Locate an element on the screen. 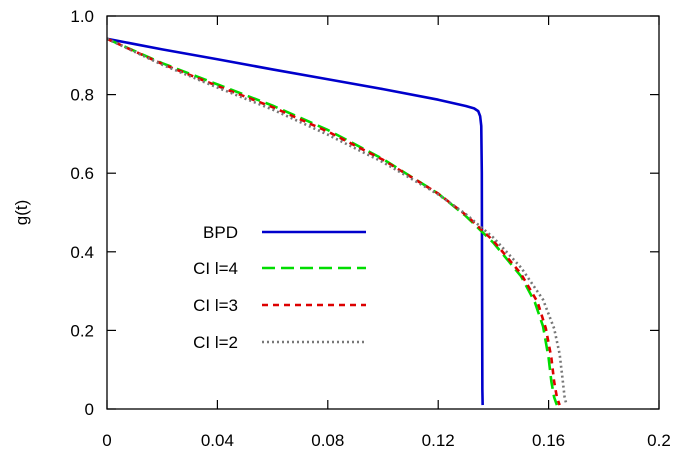  legend-label: CI l=4 is located at coordinates (215, 268).